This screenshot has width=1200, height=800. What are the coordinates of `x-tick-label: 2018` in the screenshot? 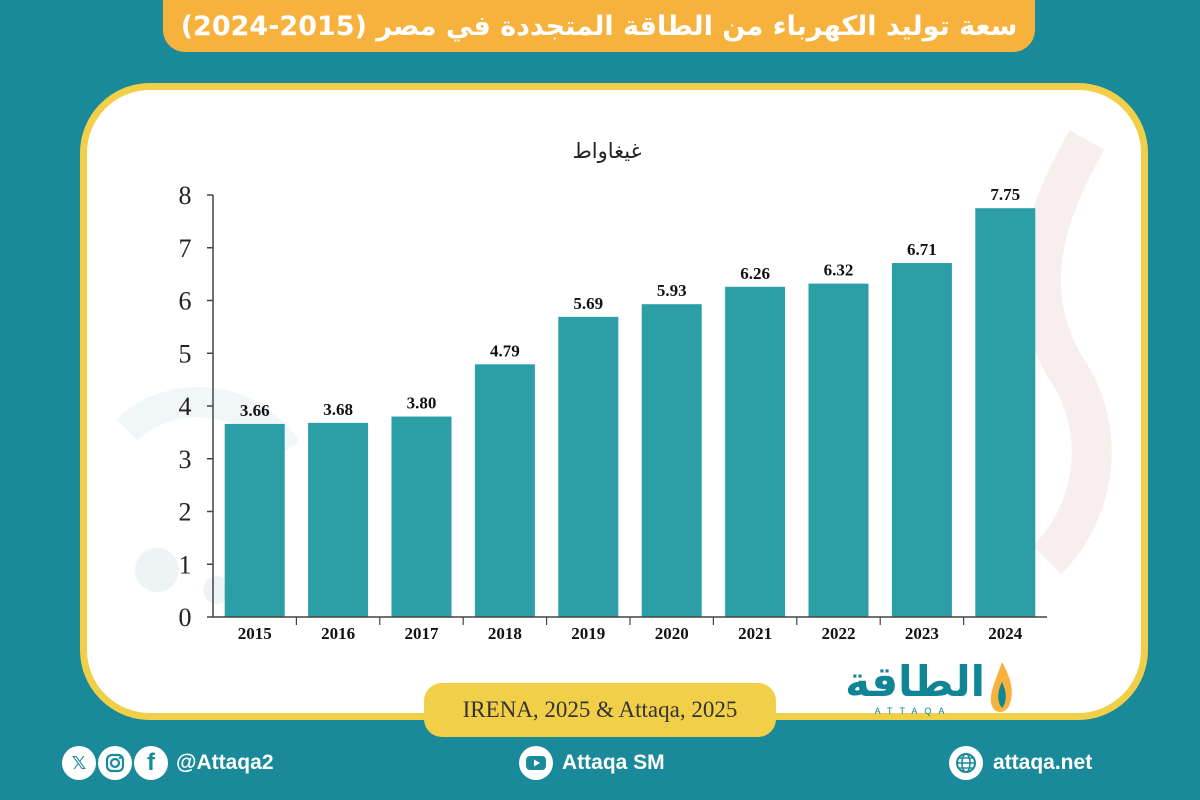 It's located at (505, 633).